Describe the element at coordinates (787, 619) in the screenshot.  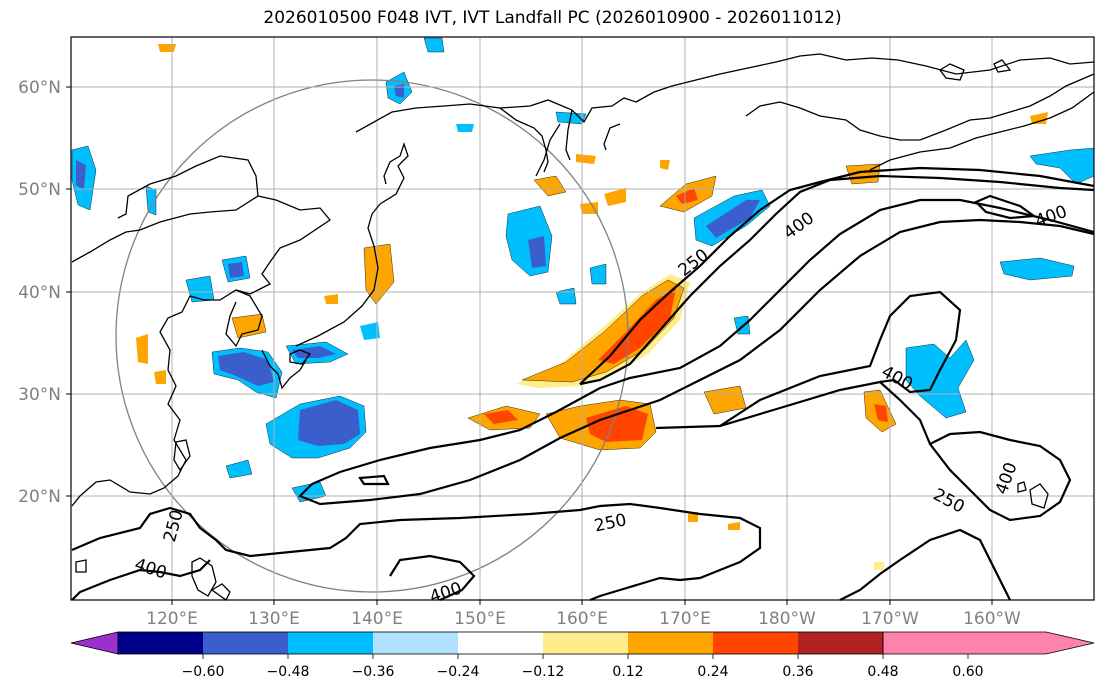
I see `lon-label: 180°W` at that location.